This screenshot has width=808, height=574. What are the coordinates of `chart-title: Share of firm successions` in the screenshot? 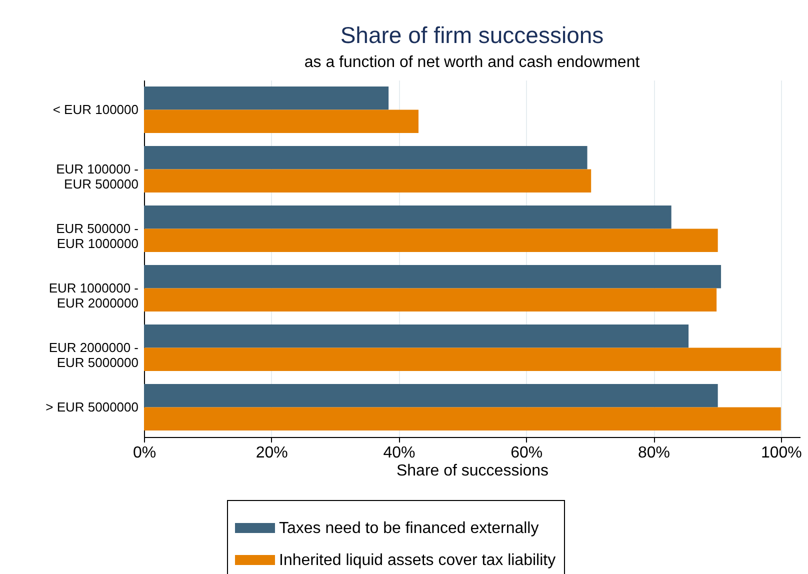 It's located at (472, 35).